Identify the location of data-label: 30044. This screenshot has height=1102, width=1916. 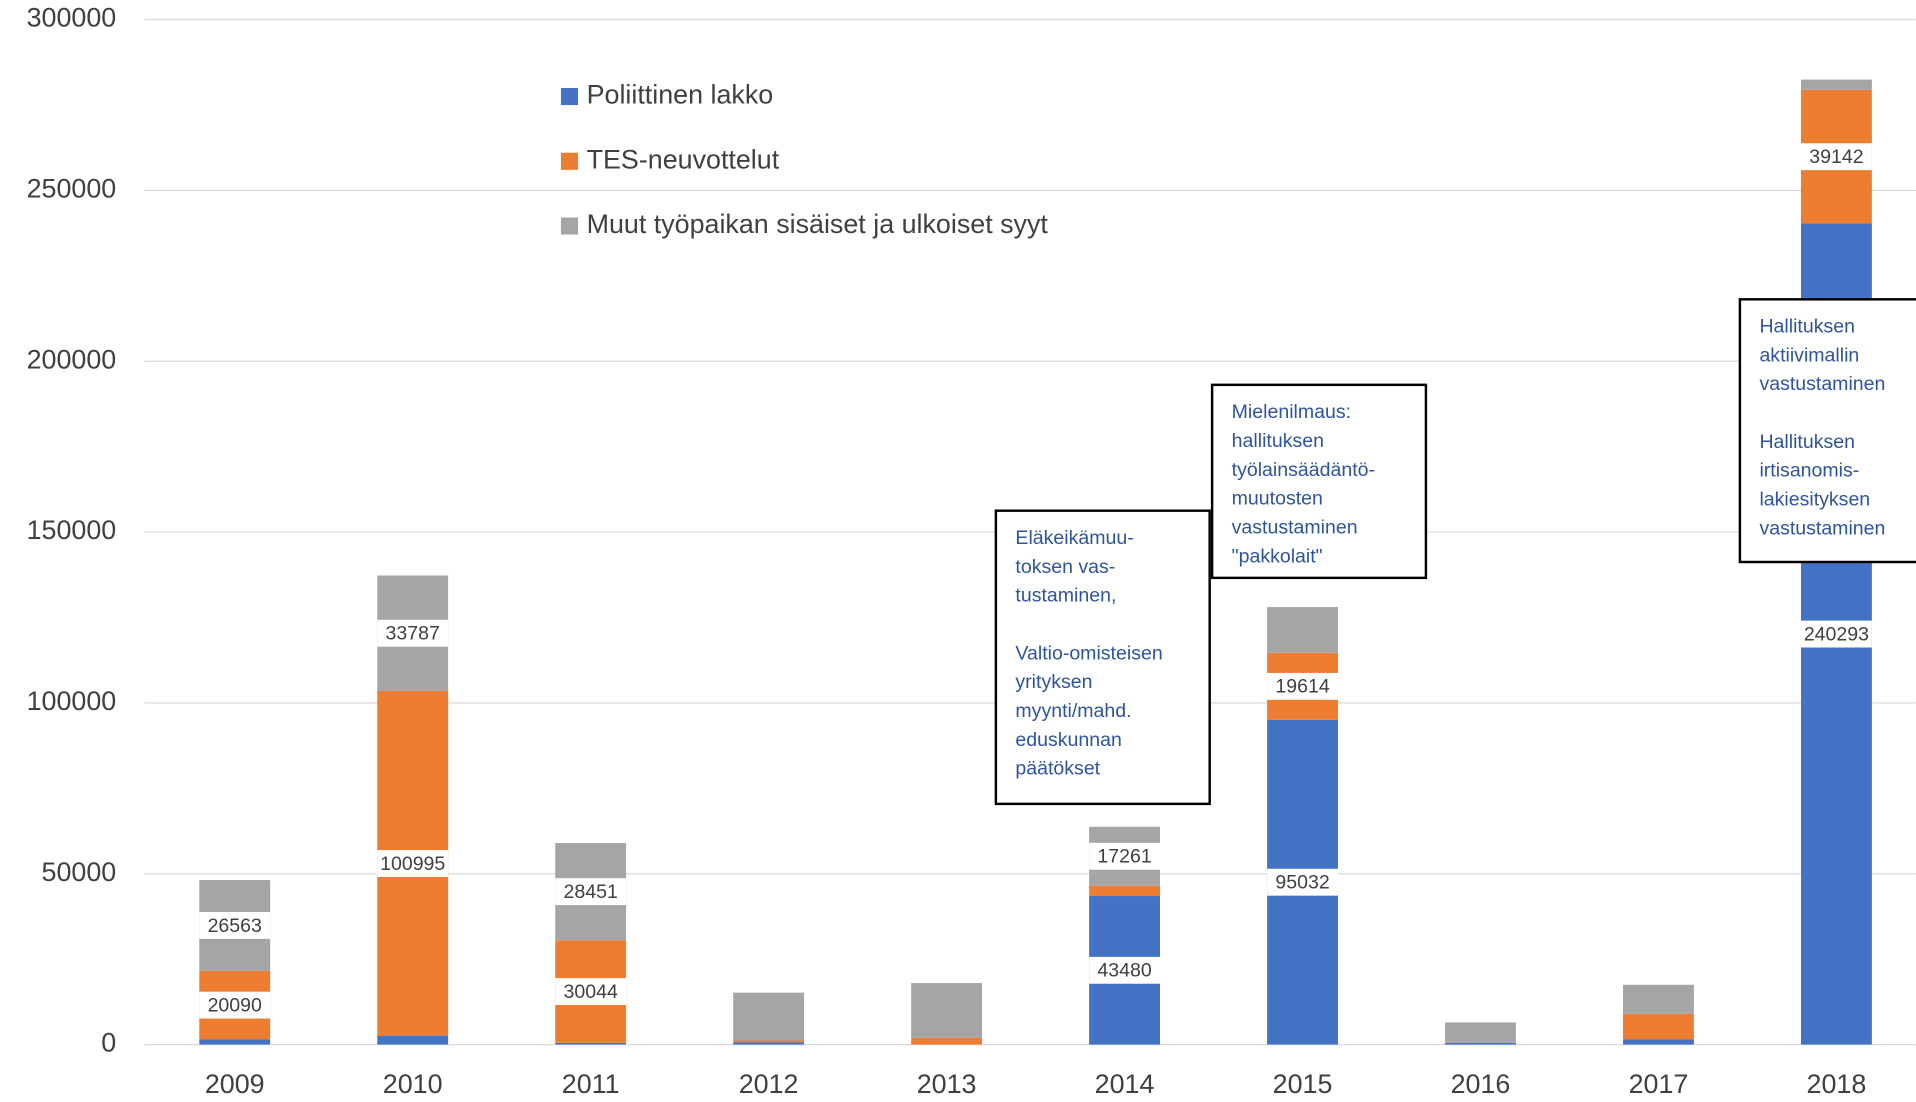
(591, 992).